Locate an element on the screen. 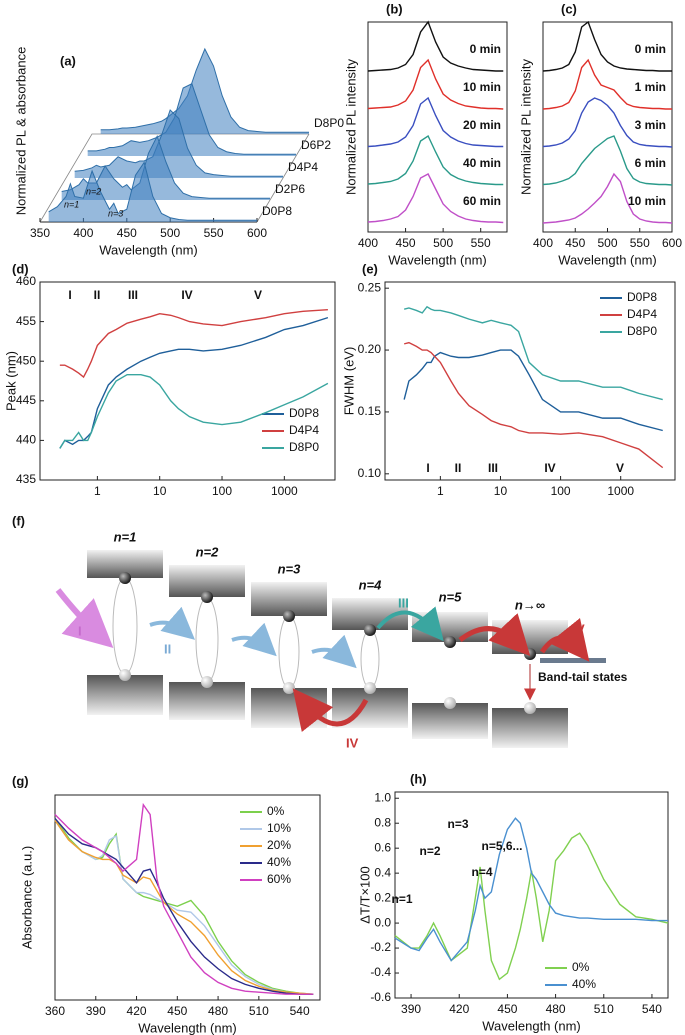  level-label: n=3 is located at coordinates (290, 568).